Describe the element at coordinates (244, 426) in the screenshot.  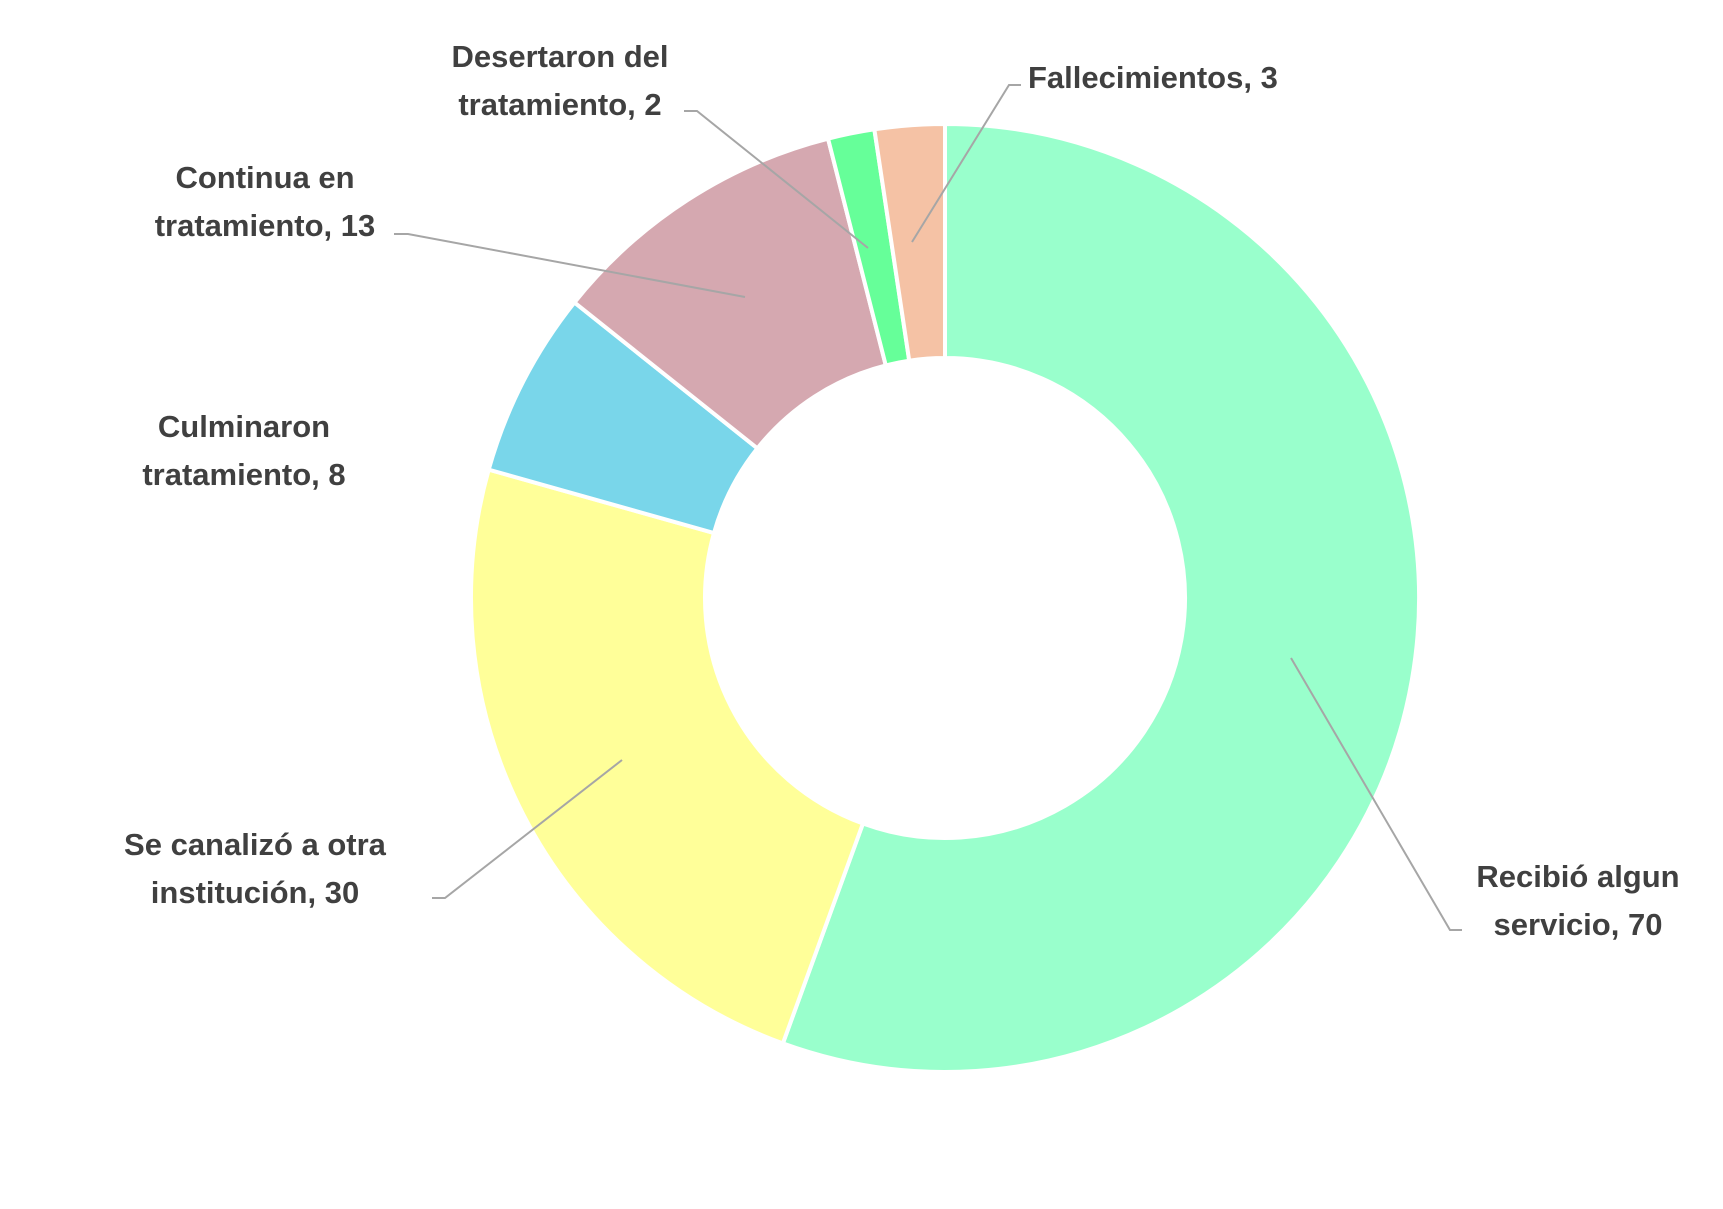
I see `data-label-line: Culminaron` at that location.